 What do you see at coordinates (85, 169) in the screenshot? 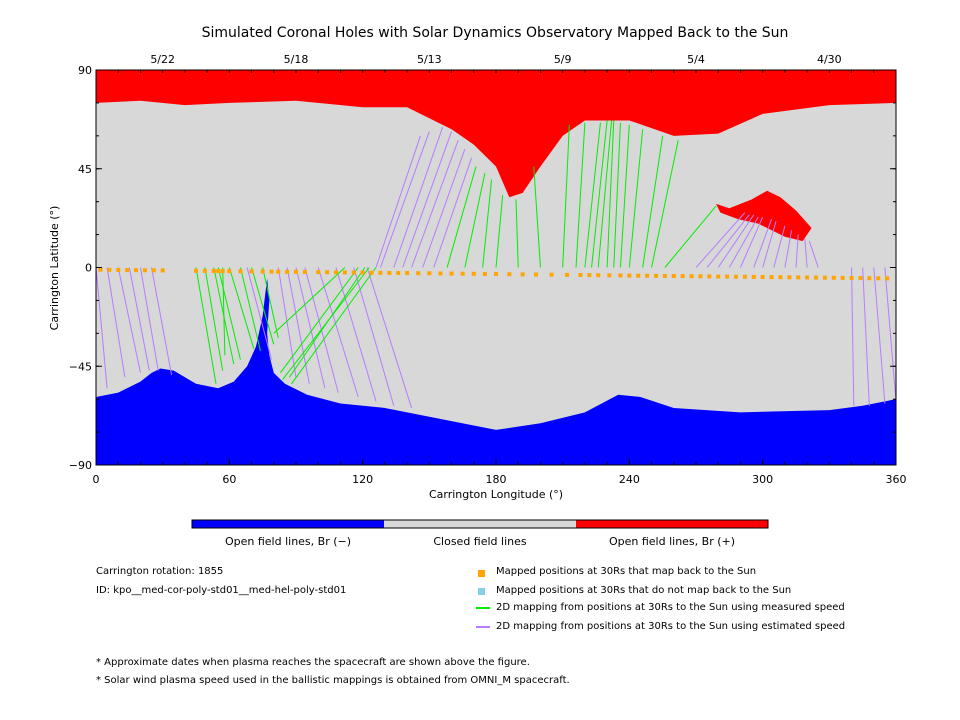
I see `y-tick-label: 45` at bounding box center [85, 169].